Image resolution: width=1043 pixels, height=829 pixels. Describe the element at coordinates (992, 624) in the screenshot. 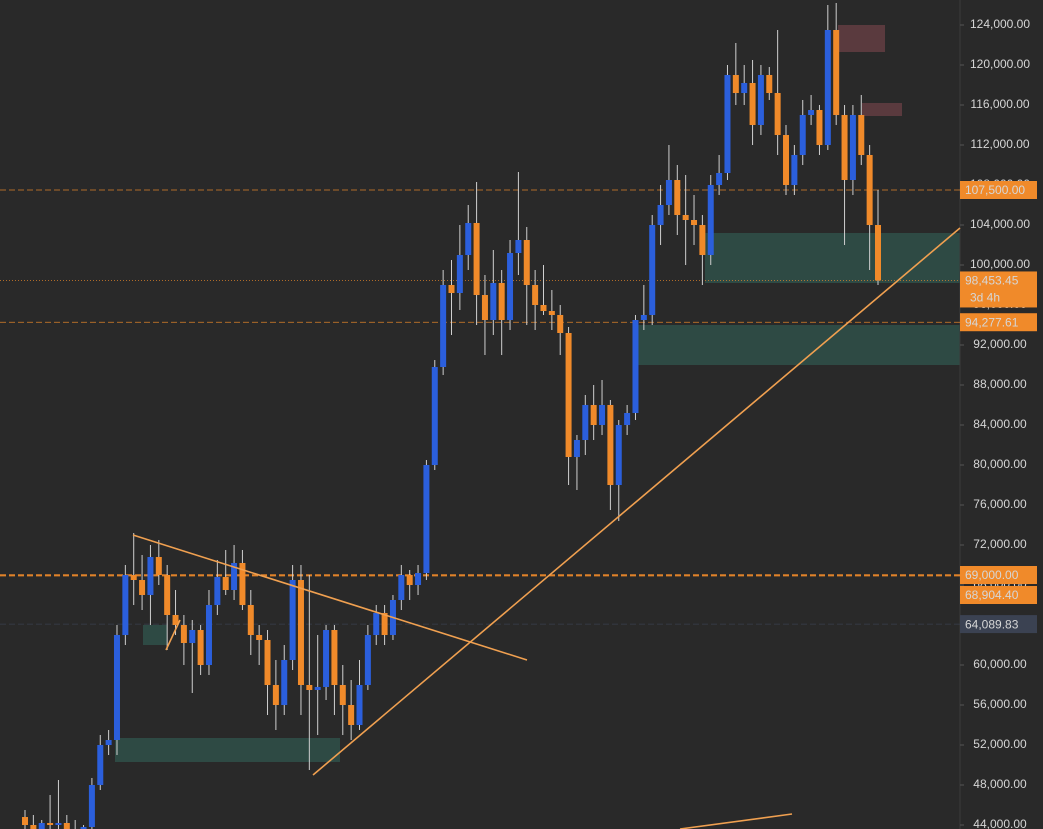

I see `price-label: 64,089.83` at that location.